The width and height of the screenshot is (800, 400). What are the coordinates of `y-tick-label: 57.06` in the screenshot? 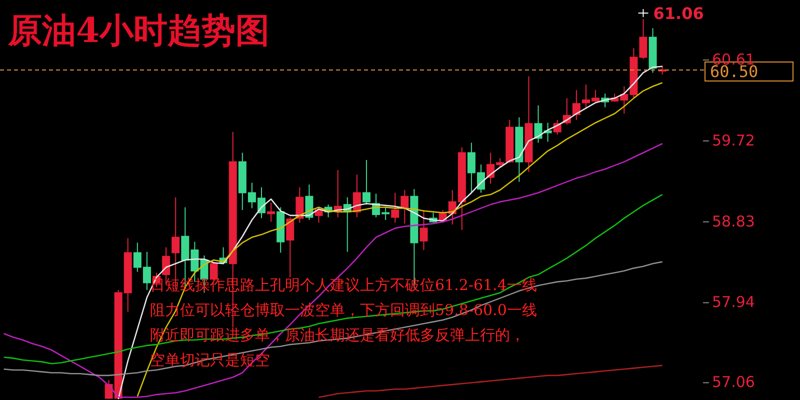 It's located at (733, 382).